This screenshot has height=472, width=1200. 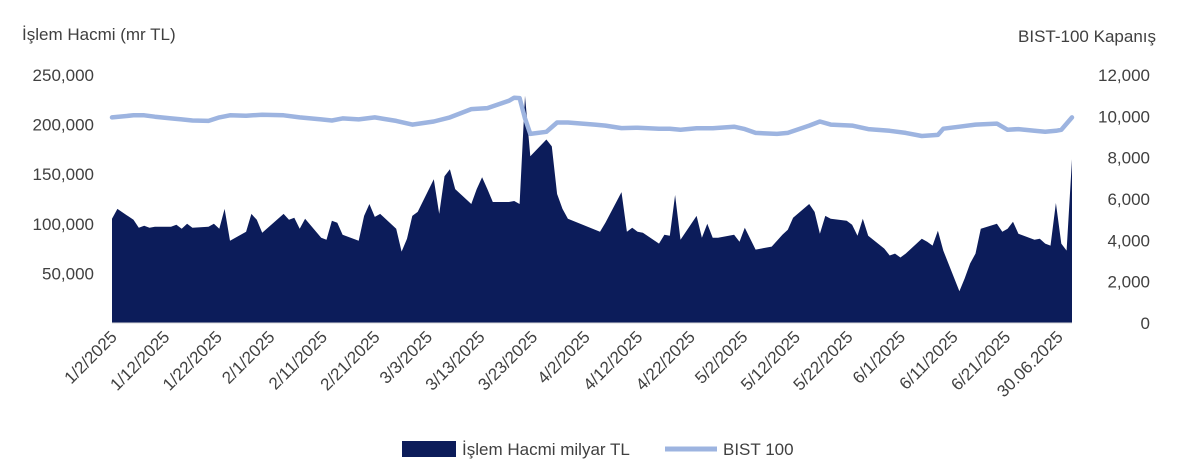 What do you see at coordinates (1128, 240) in the screenshot?
I see `y-right-tick-label: 4,000` at bounding box center [1128, 240].